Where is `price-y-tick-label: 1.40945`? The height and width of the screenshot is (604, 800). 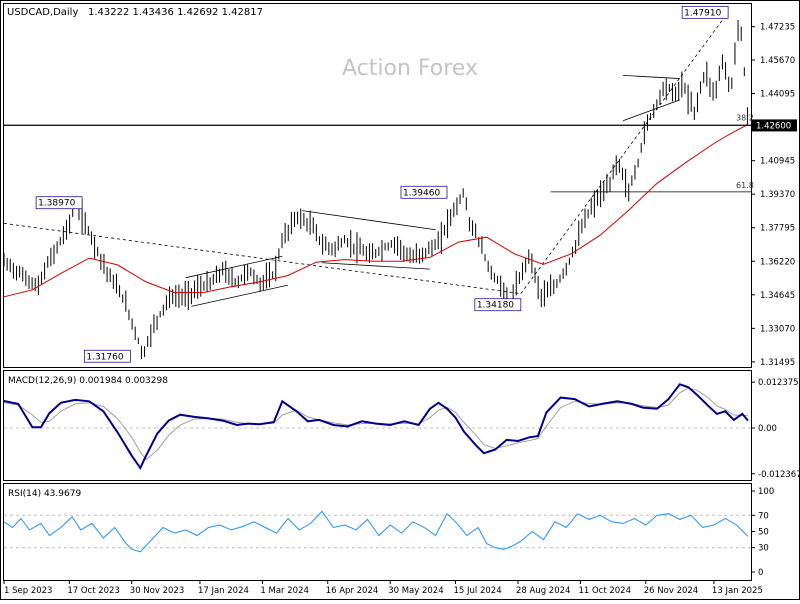 price-y-tick-label: 1.40945 is located at coordinates (777, 162).